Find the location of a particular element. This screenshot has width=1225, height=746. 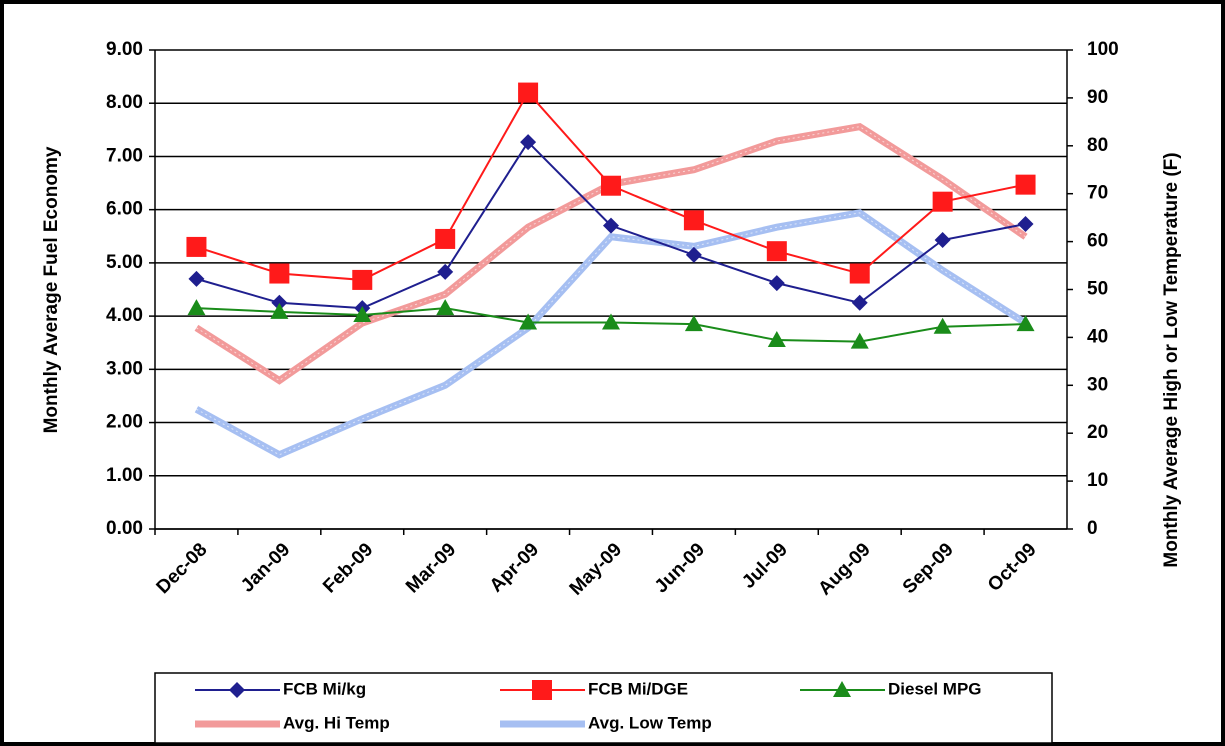

legend-label: FCB Mi/DGE is located at coordinates (638, 688).